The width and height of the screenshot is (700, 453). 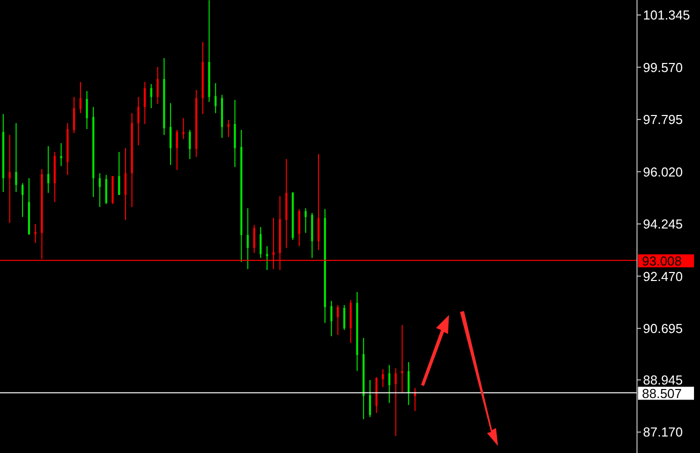 What do you see at coordinates (662, 260) in the screenshot?
I see `ref-line-label: 93.008` at bounding box center [662, 260].